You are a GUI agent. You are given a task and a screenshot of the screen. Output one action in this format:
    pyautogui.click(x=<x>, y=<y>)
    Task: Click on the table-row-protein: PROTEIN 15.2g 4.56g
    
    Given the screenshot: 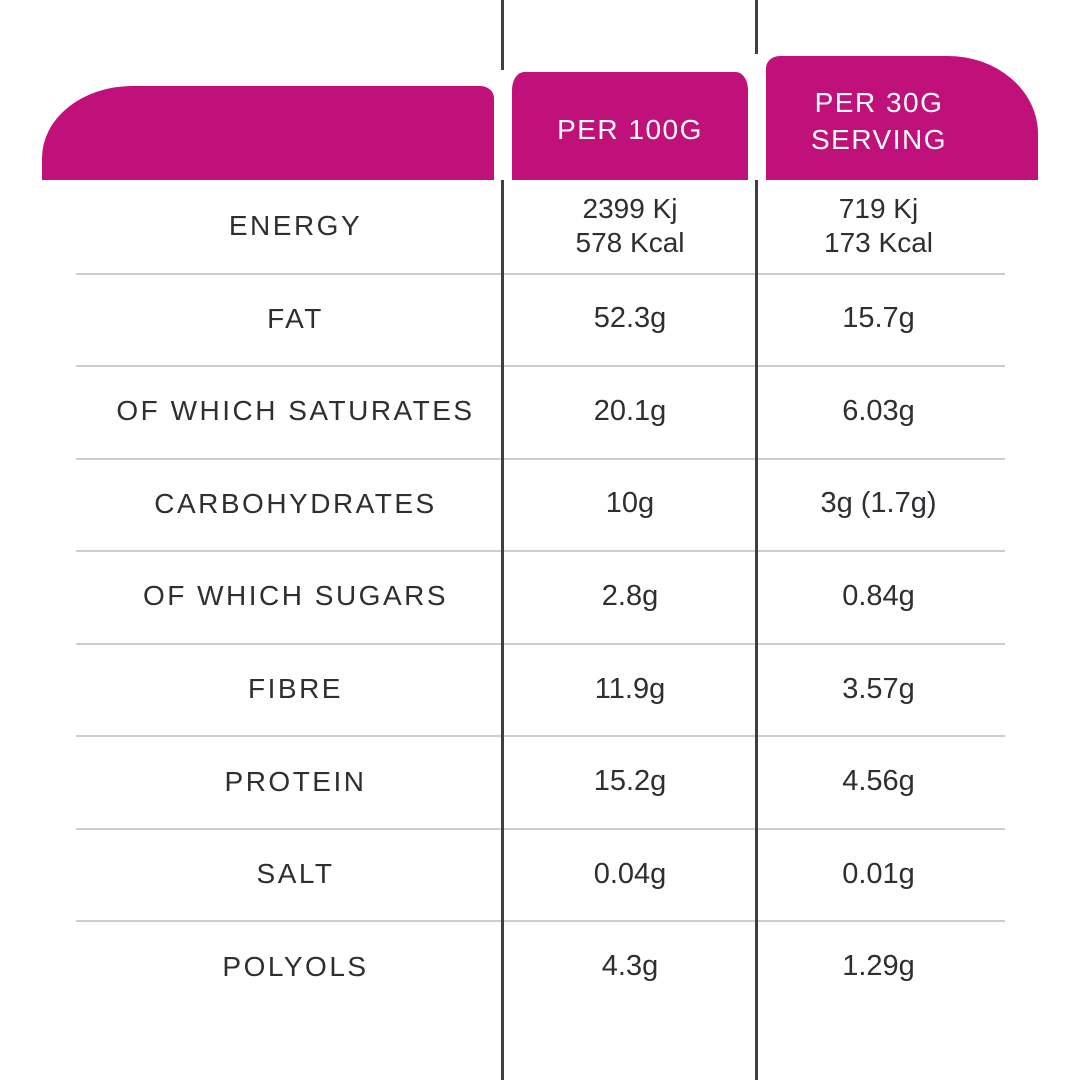 What is the action you would take?
    pyautogui.click(x=540, y=781)
    